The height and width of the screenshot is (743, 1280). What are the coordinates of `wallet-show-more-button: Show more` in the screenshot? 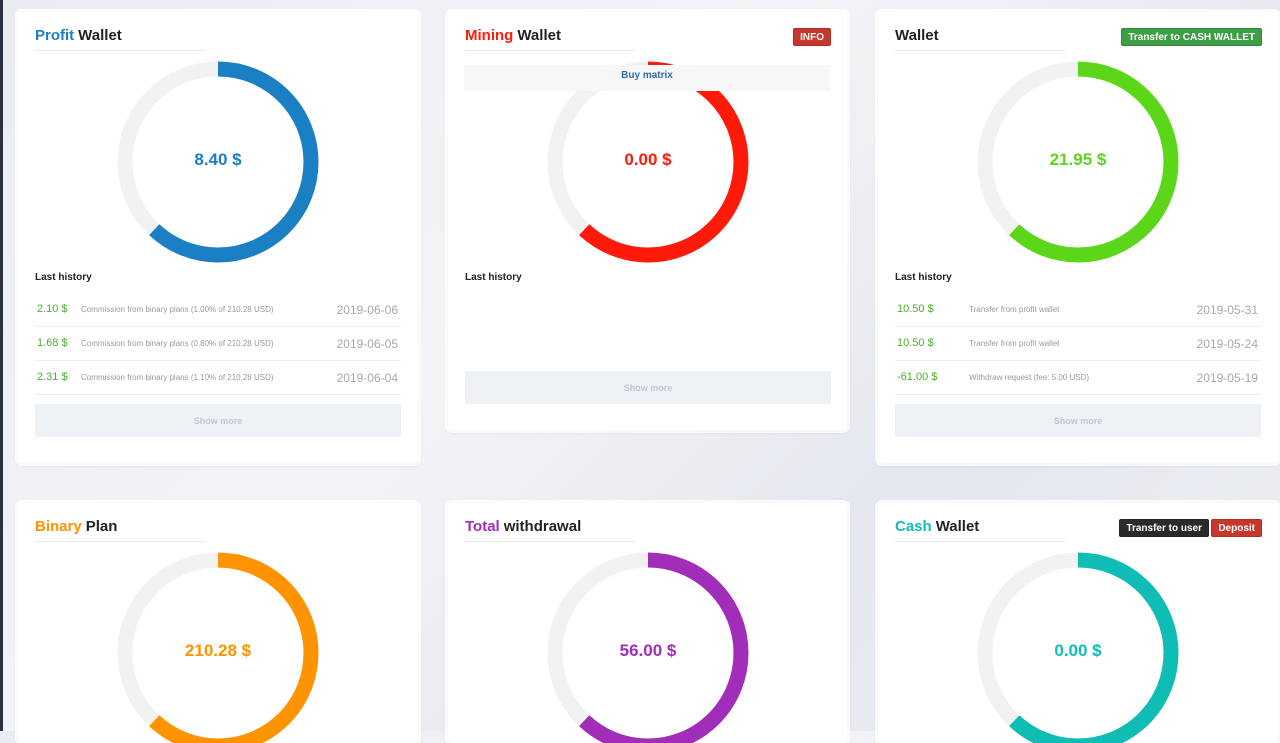 It's located at (1078, 420).